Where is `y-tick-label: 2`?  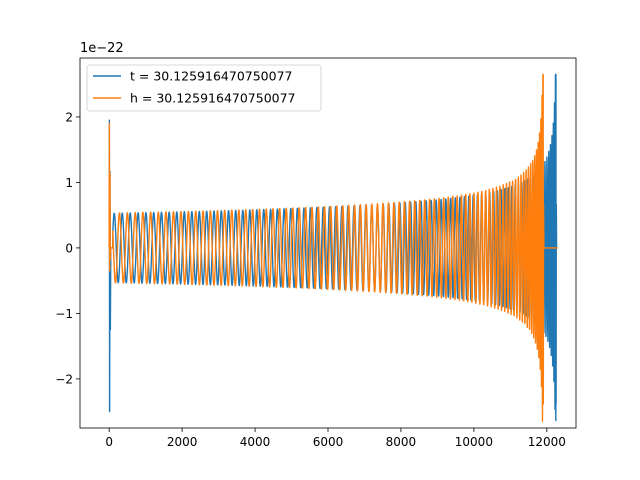 y-tick-label: 2 is located at coordinates (69, 117).